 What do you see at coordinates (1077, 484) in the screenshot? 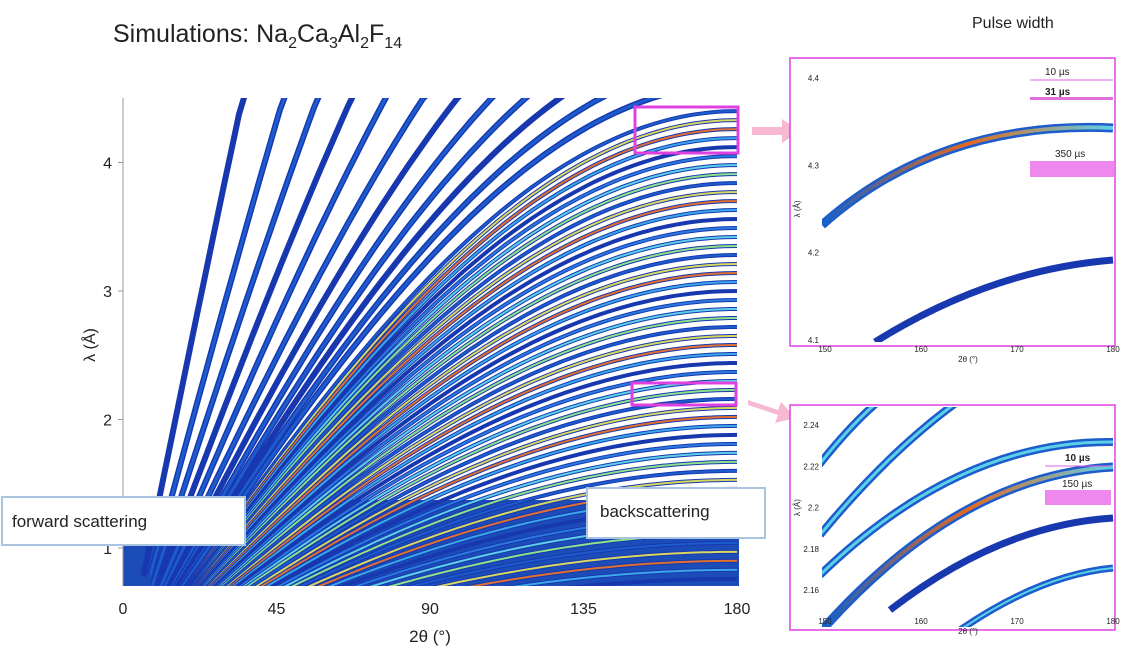
I see `pulse-label: 150 µs` at bounding box center [1077, 484].